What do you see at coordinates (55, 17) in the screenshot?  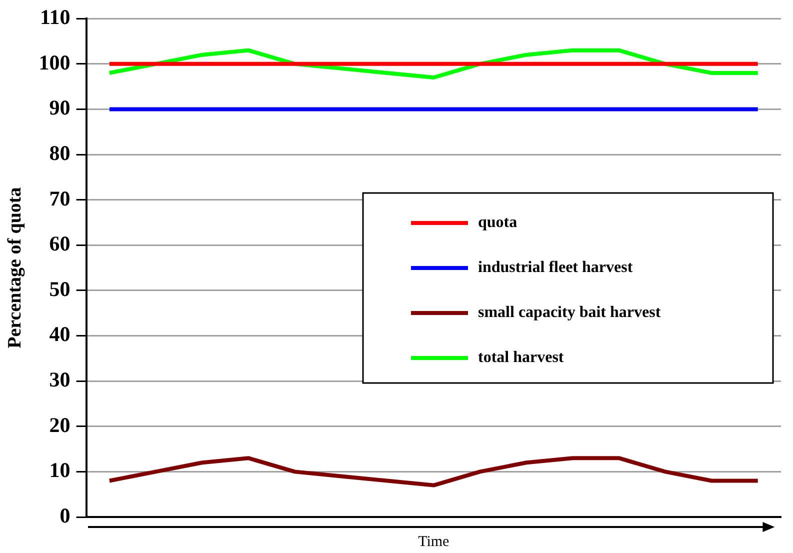 I see `y-tick-label: 110` at bounding box center [55, 17].